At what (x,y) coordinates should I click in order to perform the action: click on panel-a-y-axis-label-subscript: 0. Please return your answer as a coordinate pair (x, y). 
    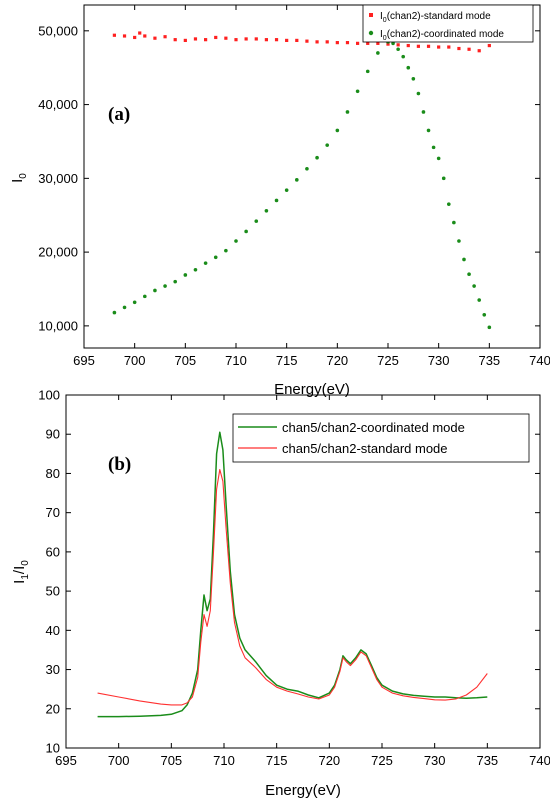
    Looking at the image, I should click on (23, 176).